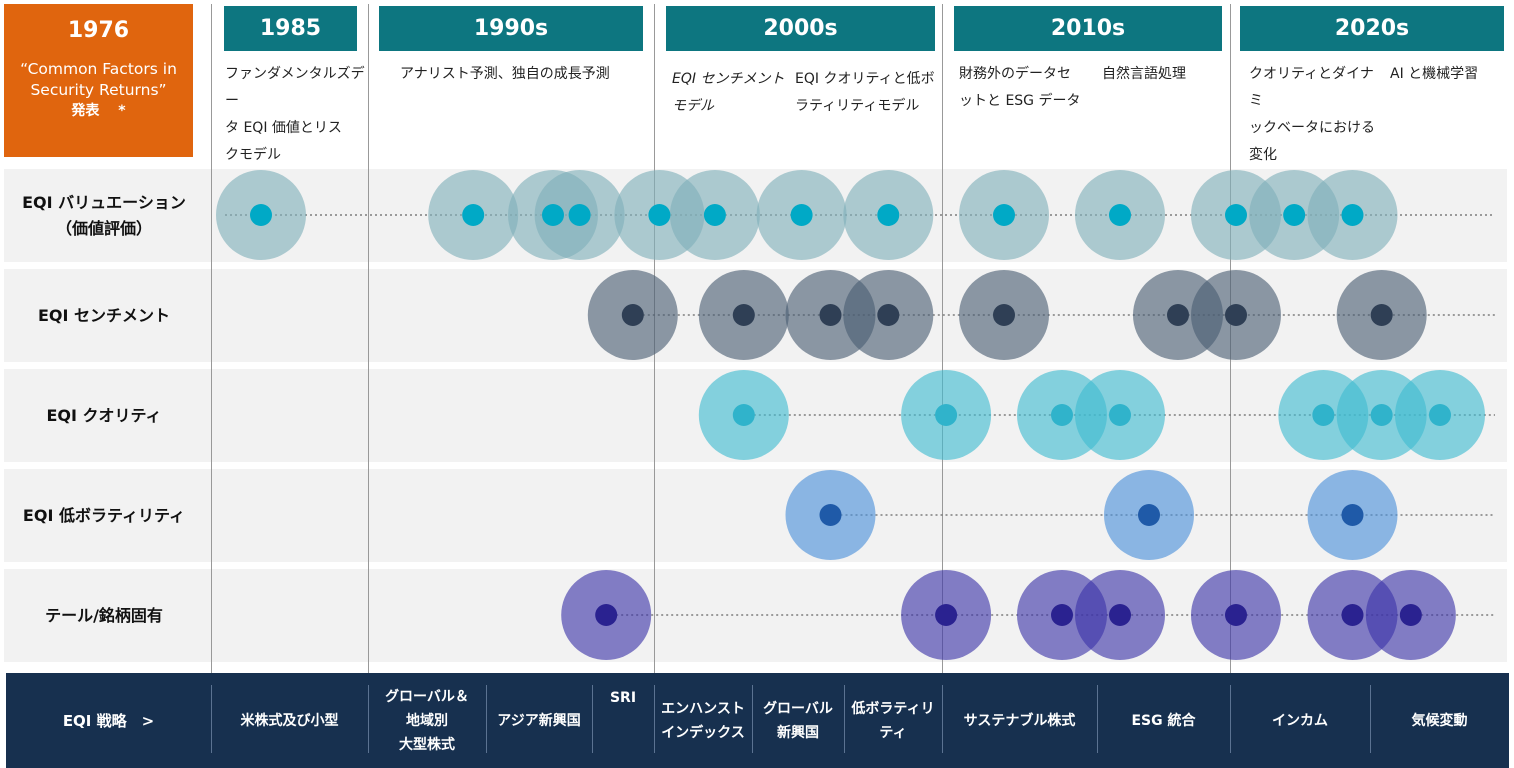 The width and height of the screenshot is (1514, 768). Describe the element at coordinates (104, 215) in the screenshot. I see `row-label-valuation: EQI バリュエーション （価値評価）` at that location.